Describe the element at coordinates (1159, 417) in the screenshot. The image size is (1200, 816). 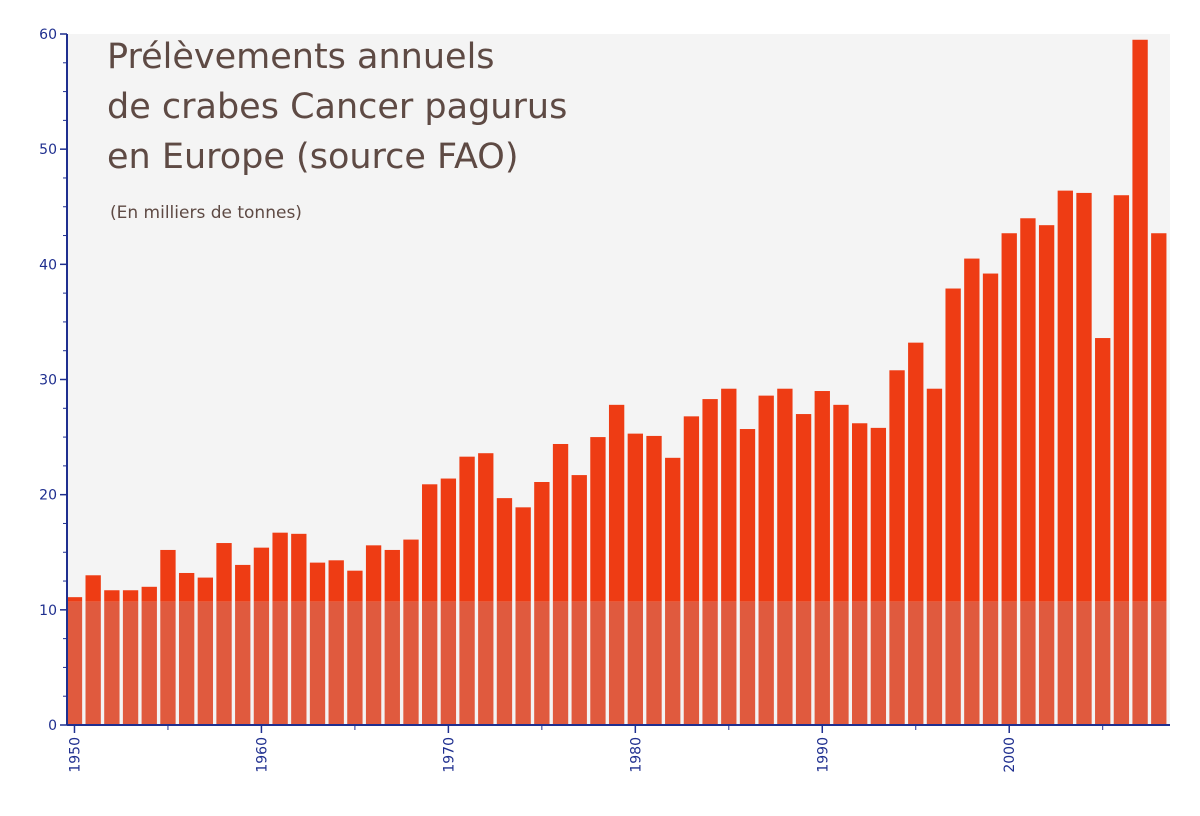
I see `bar-2008-upper` at that location.